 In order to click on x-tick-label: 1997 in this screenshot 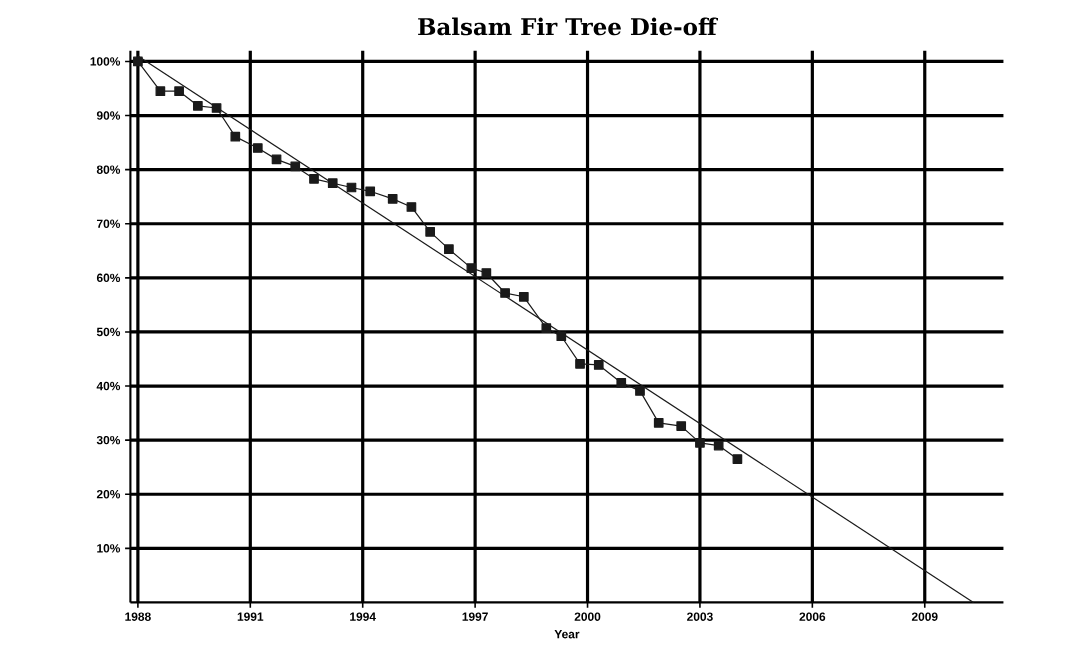, I will do `click(475, 616)`.